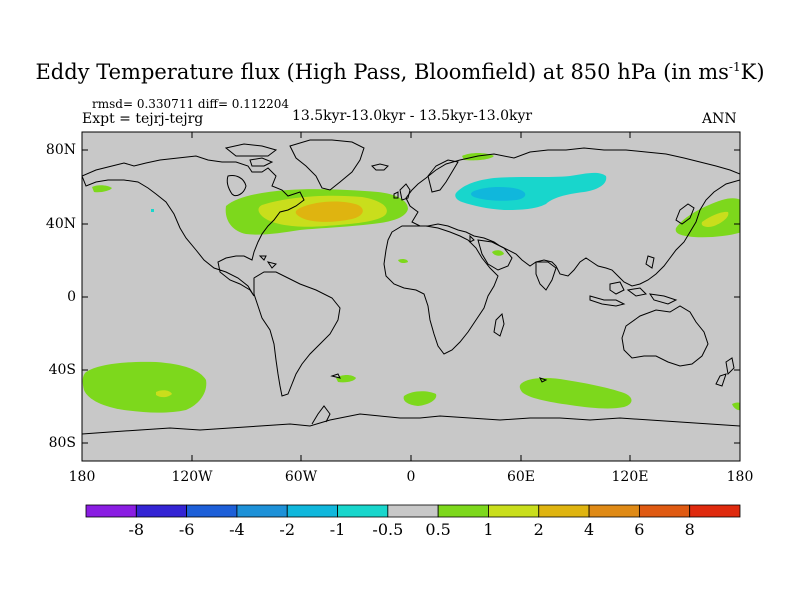  What do you see at coordinates (380, 167) in the screenshot?
I see `iceland-coastline` at bounding box center [380, 167].